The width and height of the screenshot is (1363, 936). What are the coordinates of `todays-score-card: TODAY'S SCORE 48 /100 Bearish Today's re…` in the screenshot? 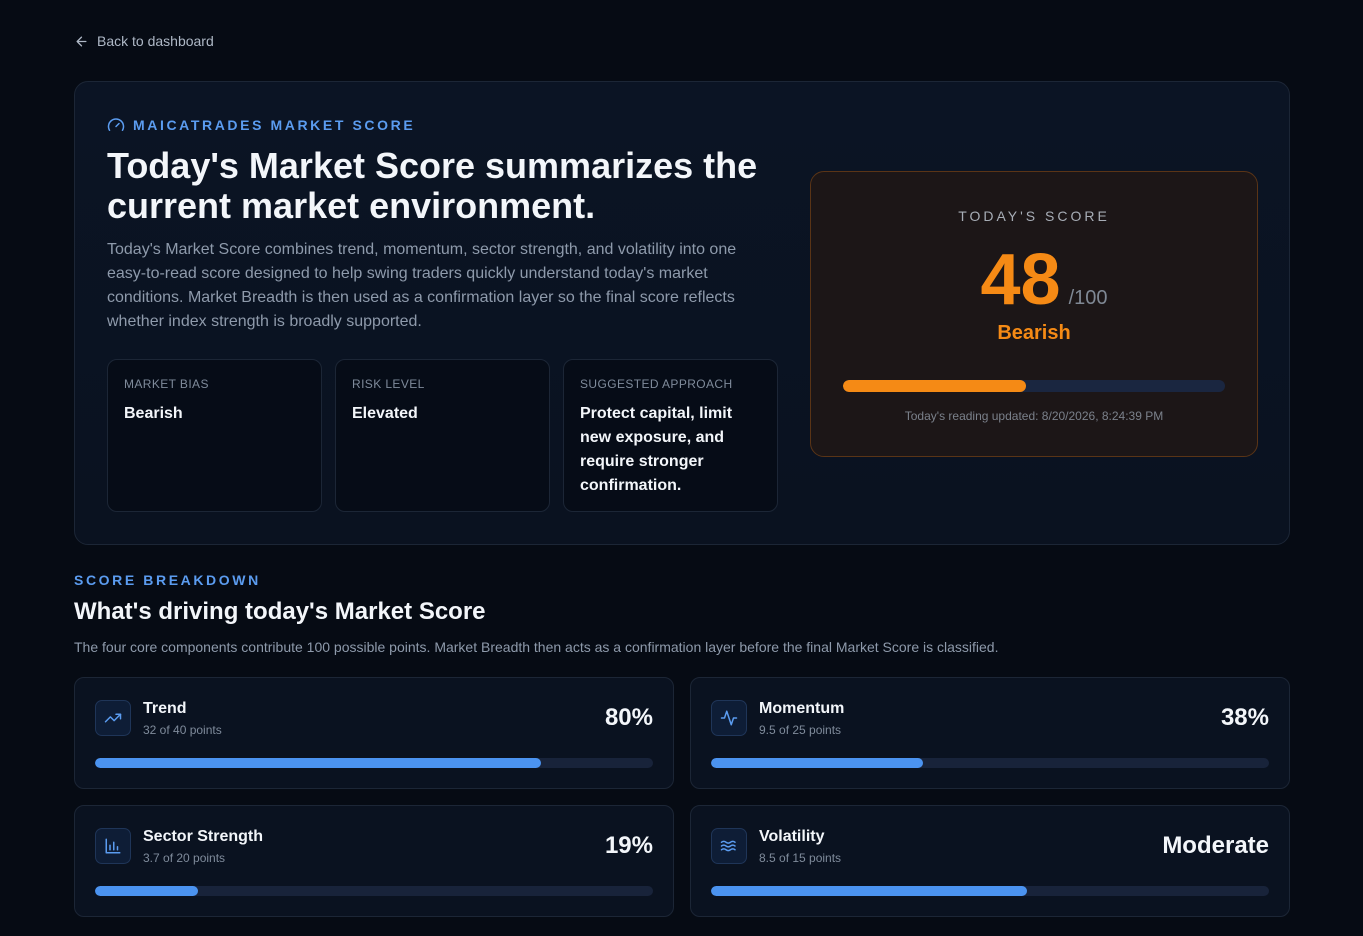 It's located at (1034, 314).